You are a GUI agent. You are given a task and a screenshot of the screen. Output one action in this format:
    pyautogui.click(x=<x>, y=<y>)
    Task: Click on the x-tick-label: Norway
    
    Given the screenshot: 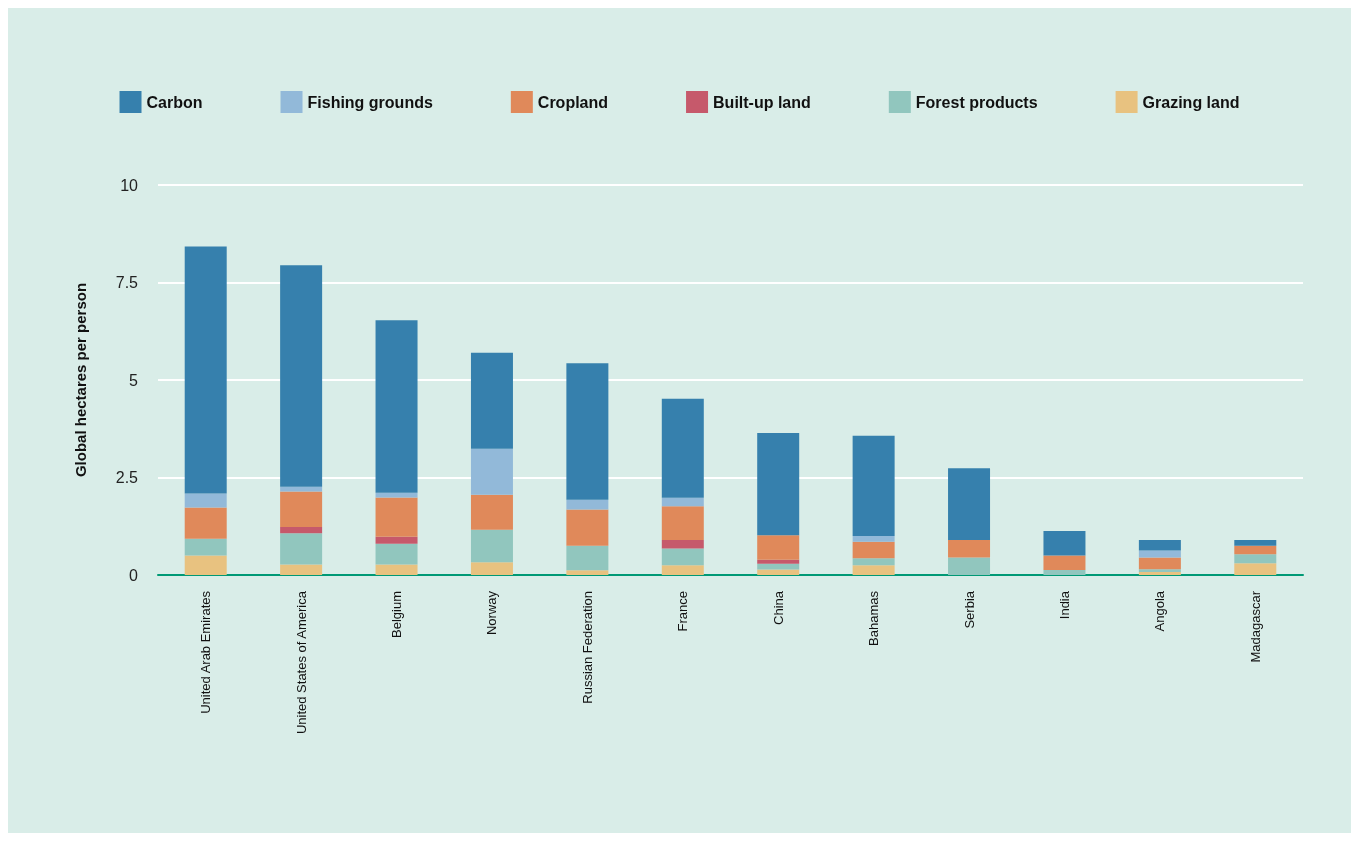 What is the action you would take?
    pyautogui.click(x=492, y=613)
    